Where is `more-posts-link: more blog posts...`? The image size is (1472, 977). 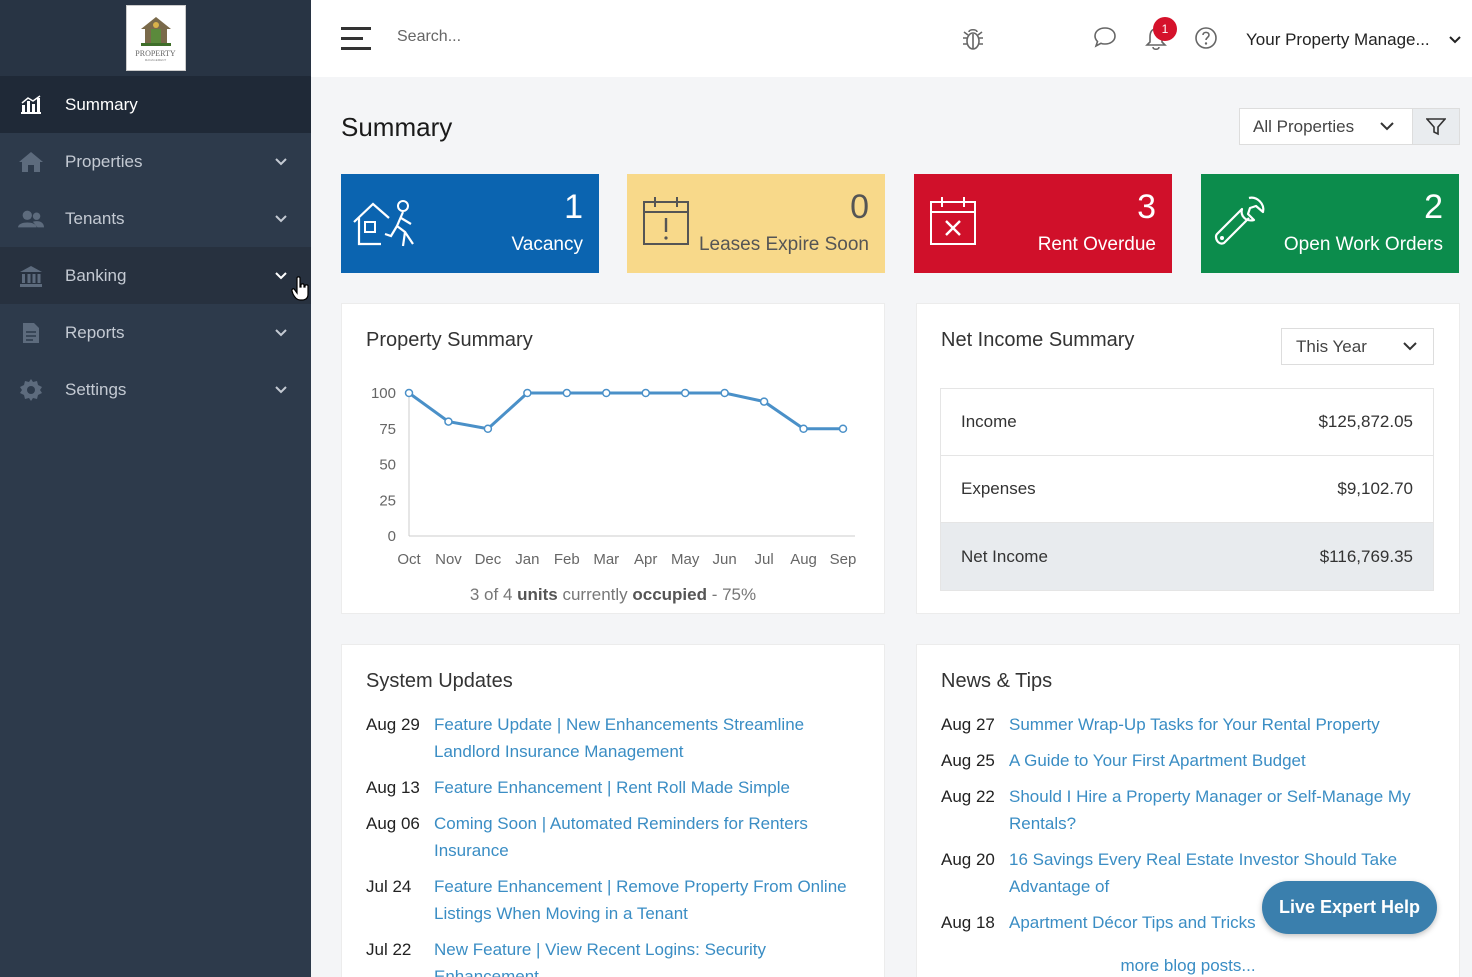 more-posts-link: more blog posts... is located at coordinates (1188, 965).